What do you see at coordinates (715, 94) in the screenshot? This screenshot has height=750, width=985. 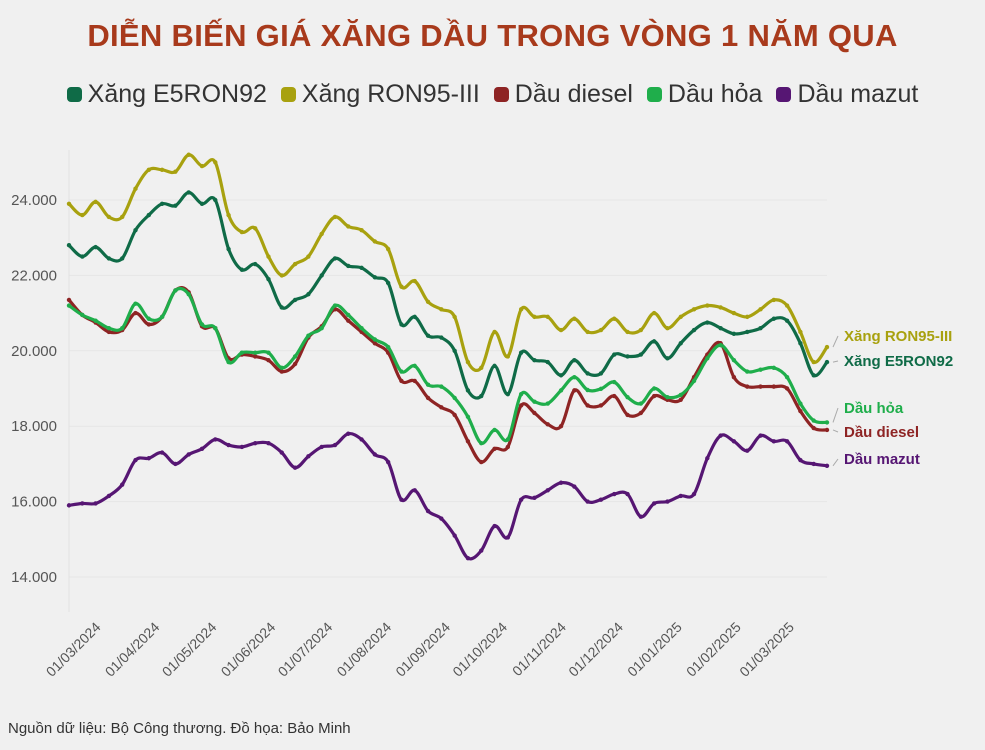 I see `legend-label: Dầu hỏa` at bounding box center [715, 94].